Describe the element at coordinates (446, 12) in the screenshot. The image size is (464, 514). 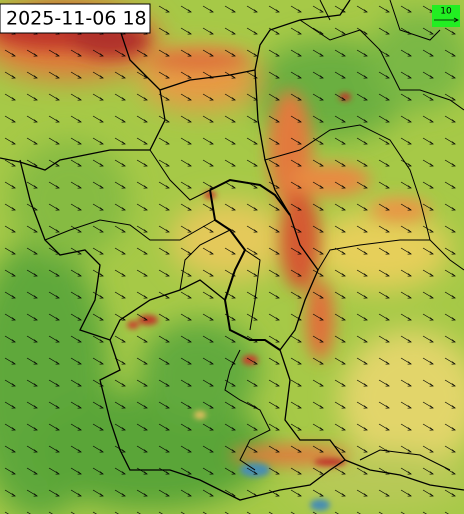
I see `legend-label: 10` at that location.